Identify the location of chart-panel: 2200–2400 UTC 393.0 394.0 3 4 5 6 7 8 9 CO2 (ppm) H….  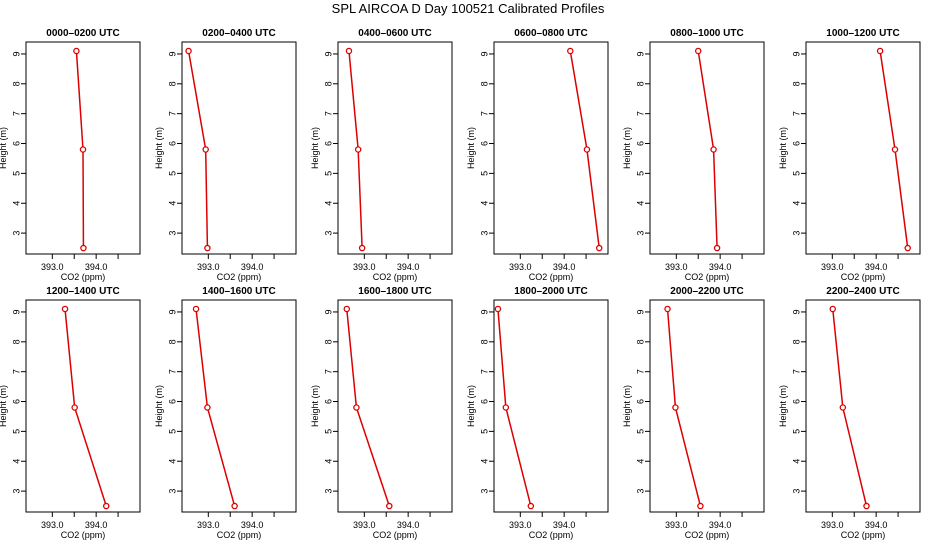
(849, 413).